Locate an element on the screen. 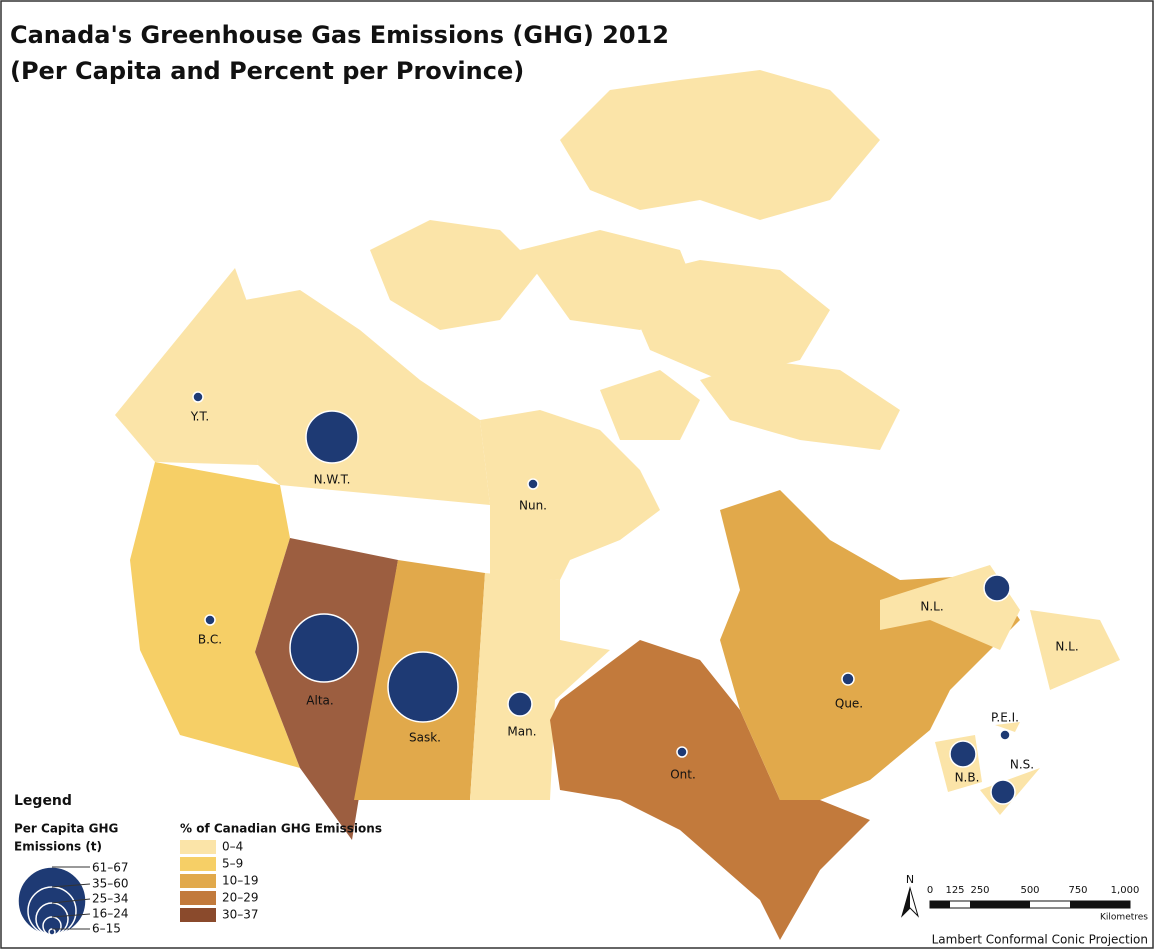  newfoundland is located at coordinates (1075, 650).